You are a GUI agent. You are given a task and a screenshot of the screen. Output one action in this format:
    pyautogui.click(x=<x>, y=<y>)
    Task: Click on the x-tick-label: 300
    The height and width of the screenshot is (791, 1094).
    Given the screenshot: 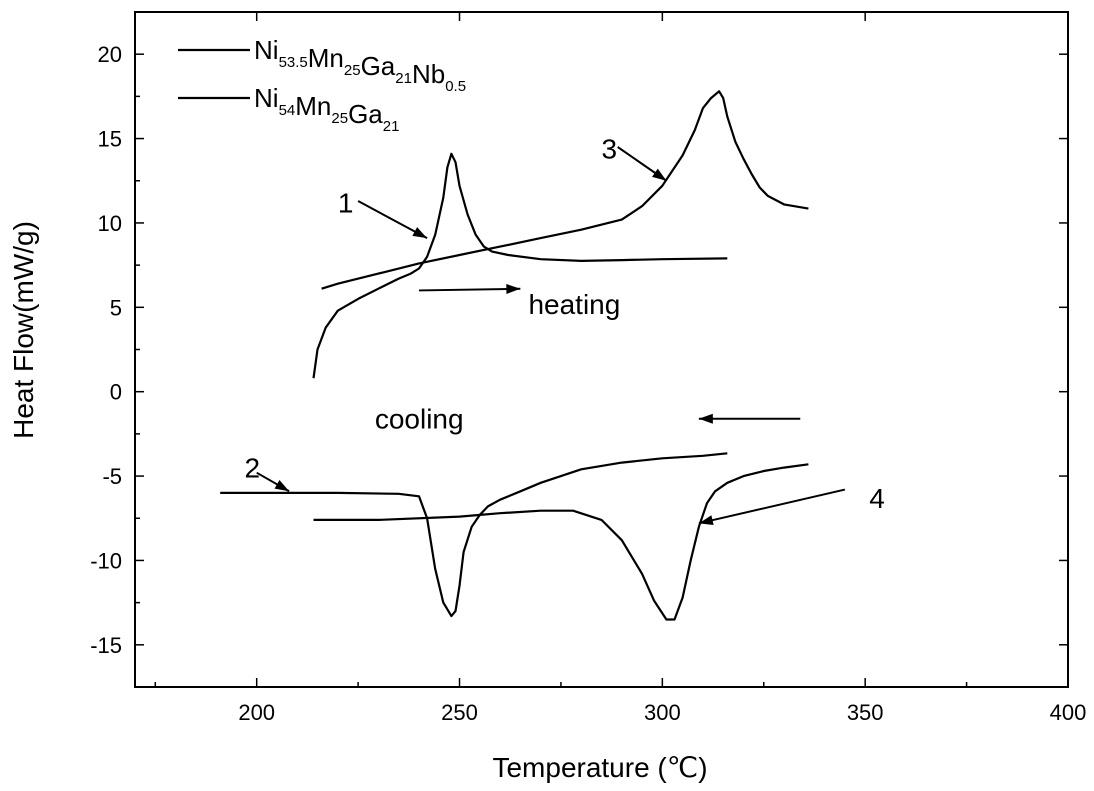 What is the action you would take?
    pyautogui.click(x=662, y=712)
    